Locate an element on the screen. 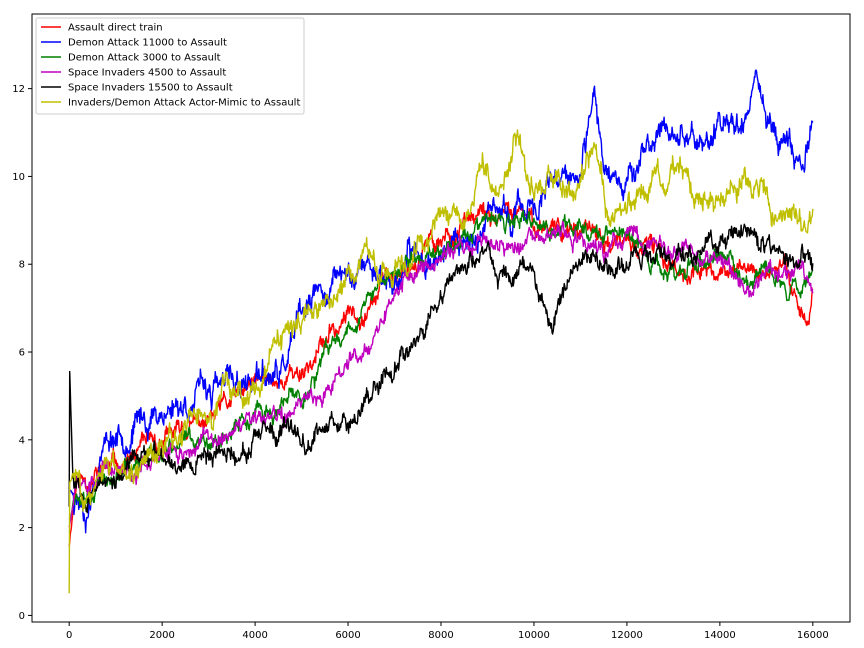 This screenshot has width=864, height=648. x-tick-label: 8000 is located at coordinates (440, 635).